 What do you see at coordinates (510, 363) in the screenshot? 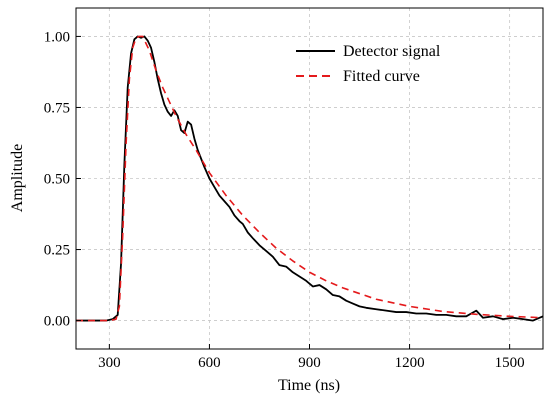
I see `x-tick-label: 1500` at bounding box center [510, 363].